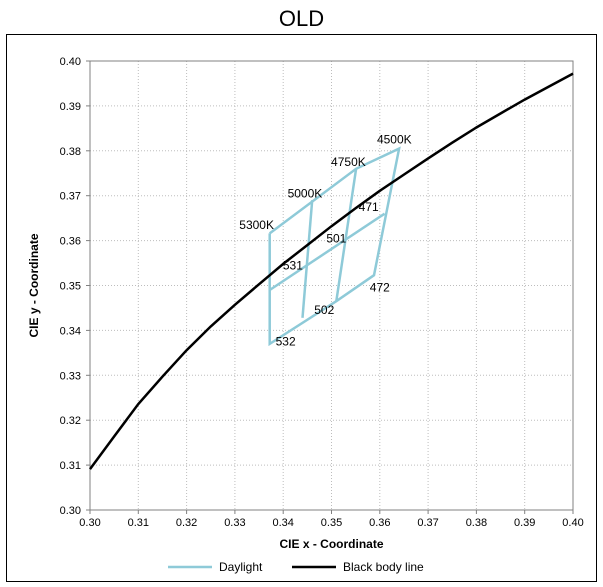 The image size is (603, 587). What do you see at coordinates (572, 523) in the screenshot?
I see `x-tick-label: 0.40` at bounding box center [572, 523].